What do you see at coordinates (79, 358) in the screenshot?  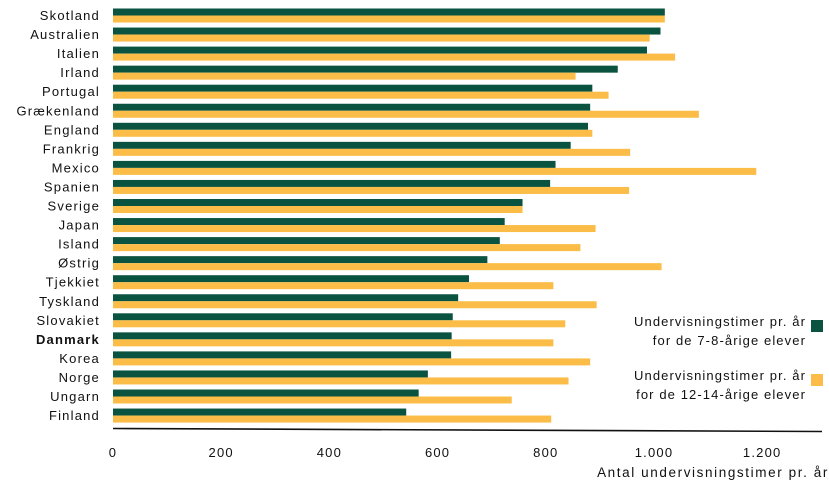 I see `category-label: Korea` at bounding box center [79, 358].